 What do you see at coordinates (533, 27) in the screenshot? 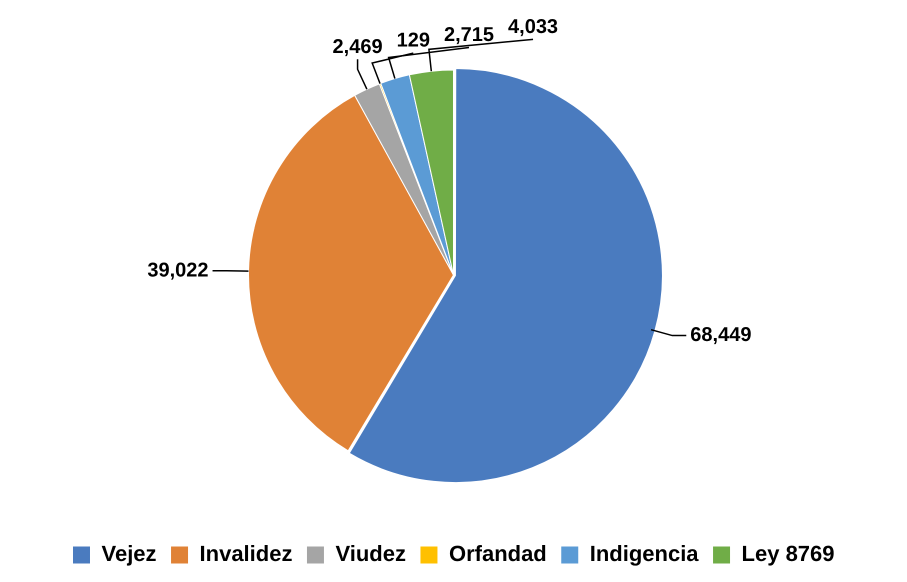
I see `data-label: 4,033` at bounding box center [533, 27].